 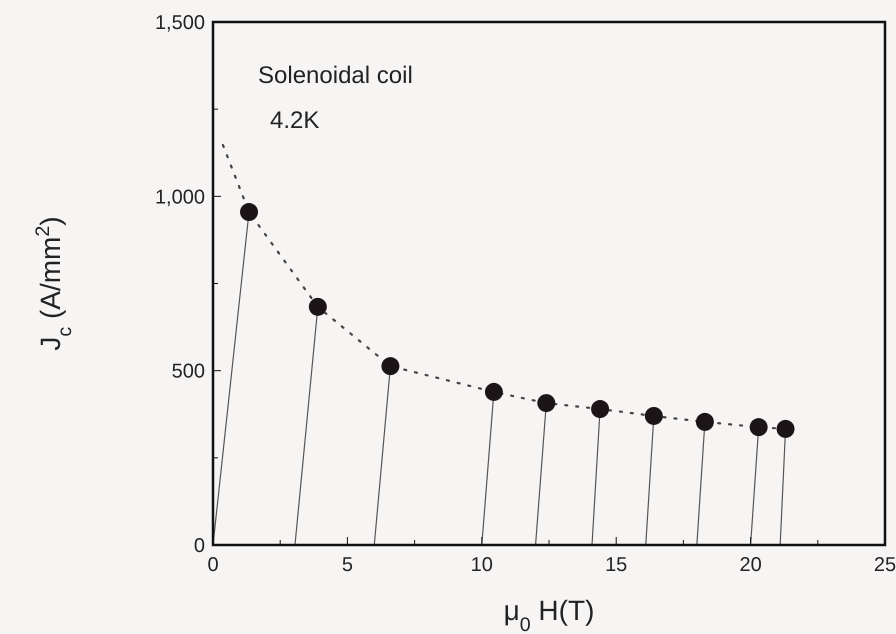 I want to click on y-tick-label: 500, so click(x=188, y=371).